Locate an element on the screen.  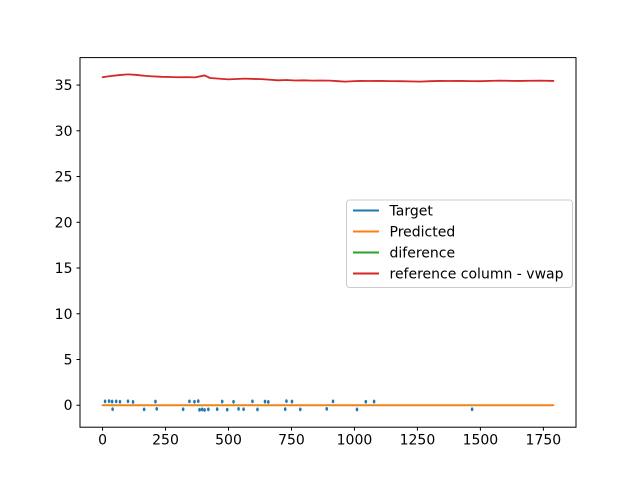
x-tick-label: 0 is located at coordinates (102, 441).